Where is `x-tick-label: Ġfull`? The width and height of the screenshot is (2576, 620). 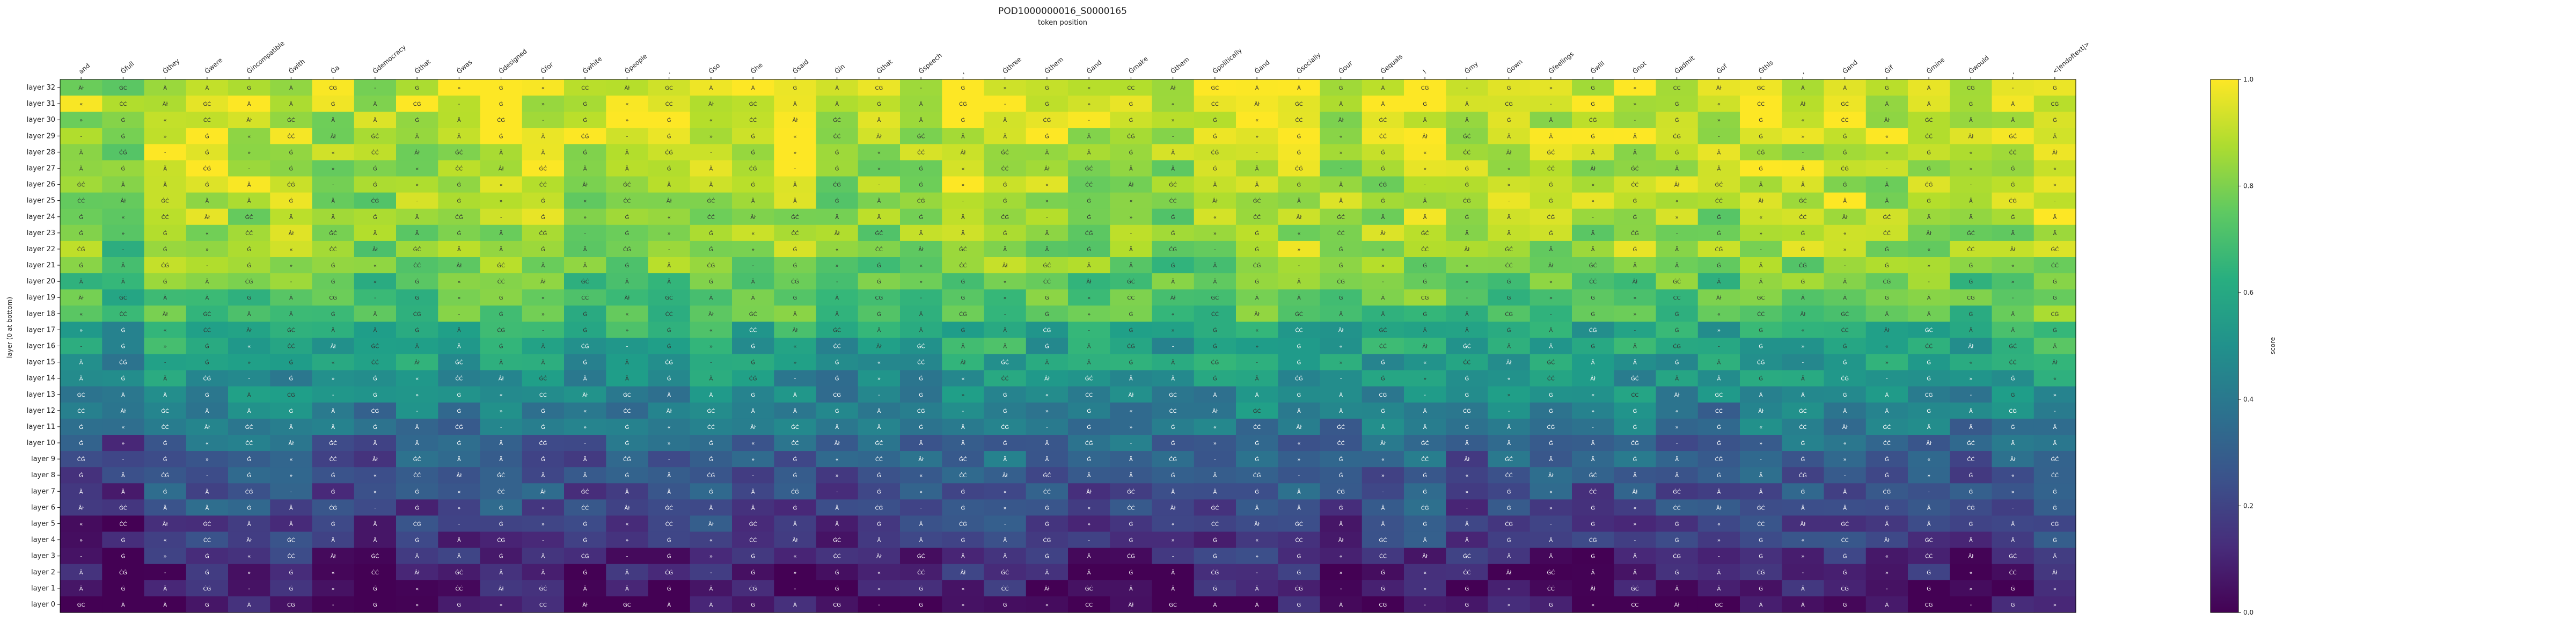
x-tick-label: Ġfull is located at coordinates (127, 67).